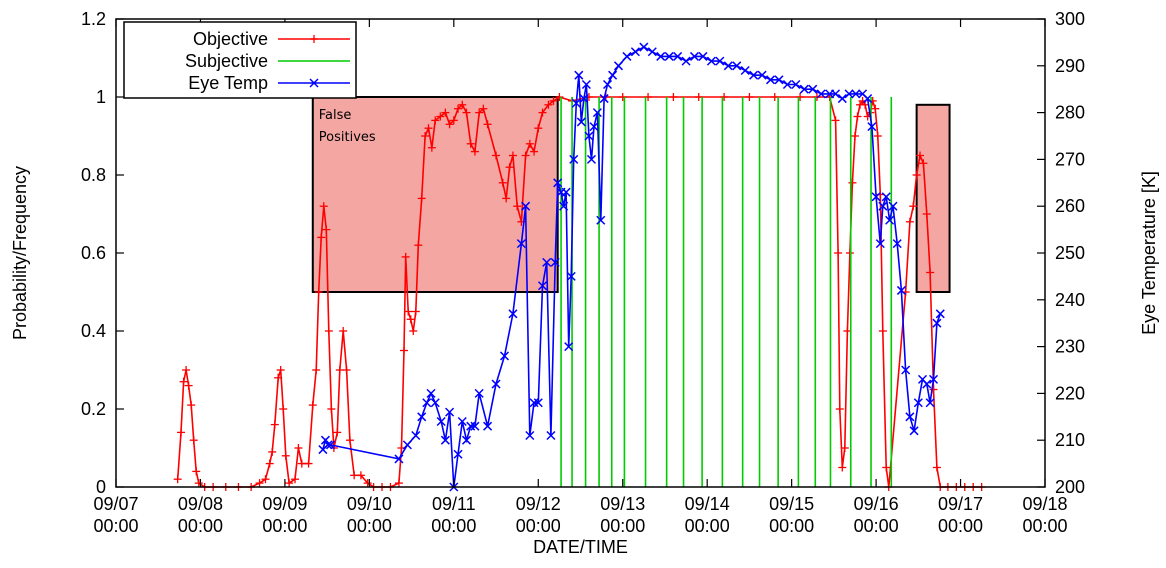  Describe the element at coordinates (101, 487) in the screenshot. I see `y-tick-label: 0` at that location.